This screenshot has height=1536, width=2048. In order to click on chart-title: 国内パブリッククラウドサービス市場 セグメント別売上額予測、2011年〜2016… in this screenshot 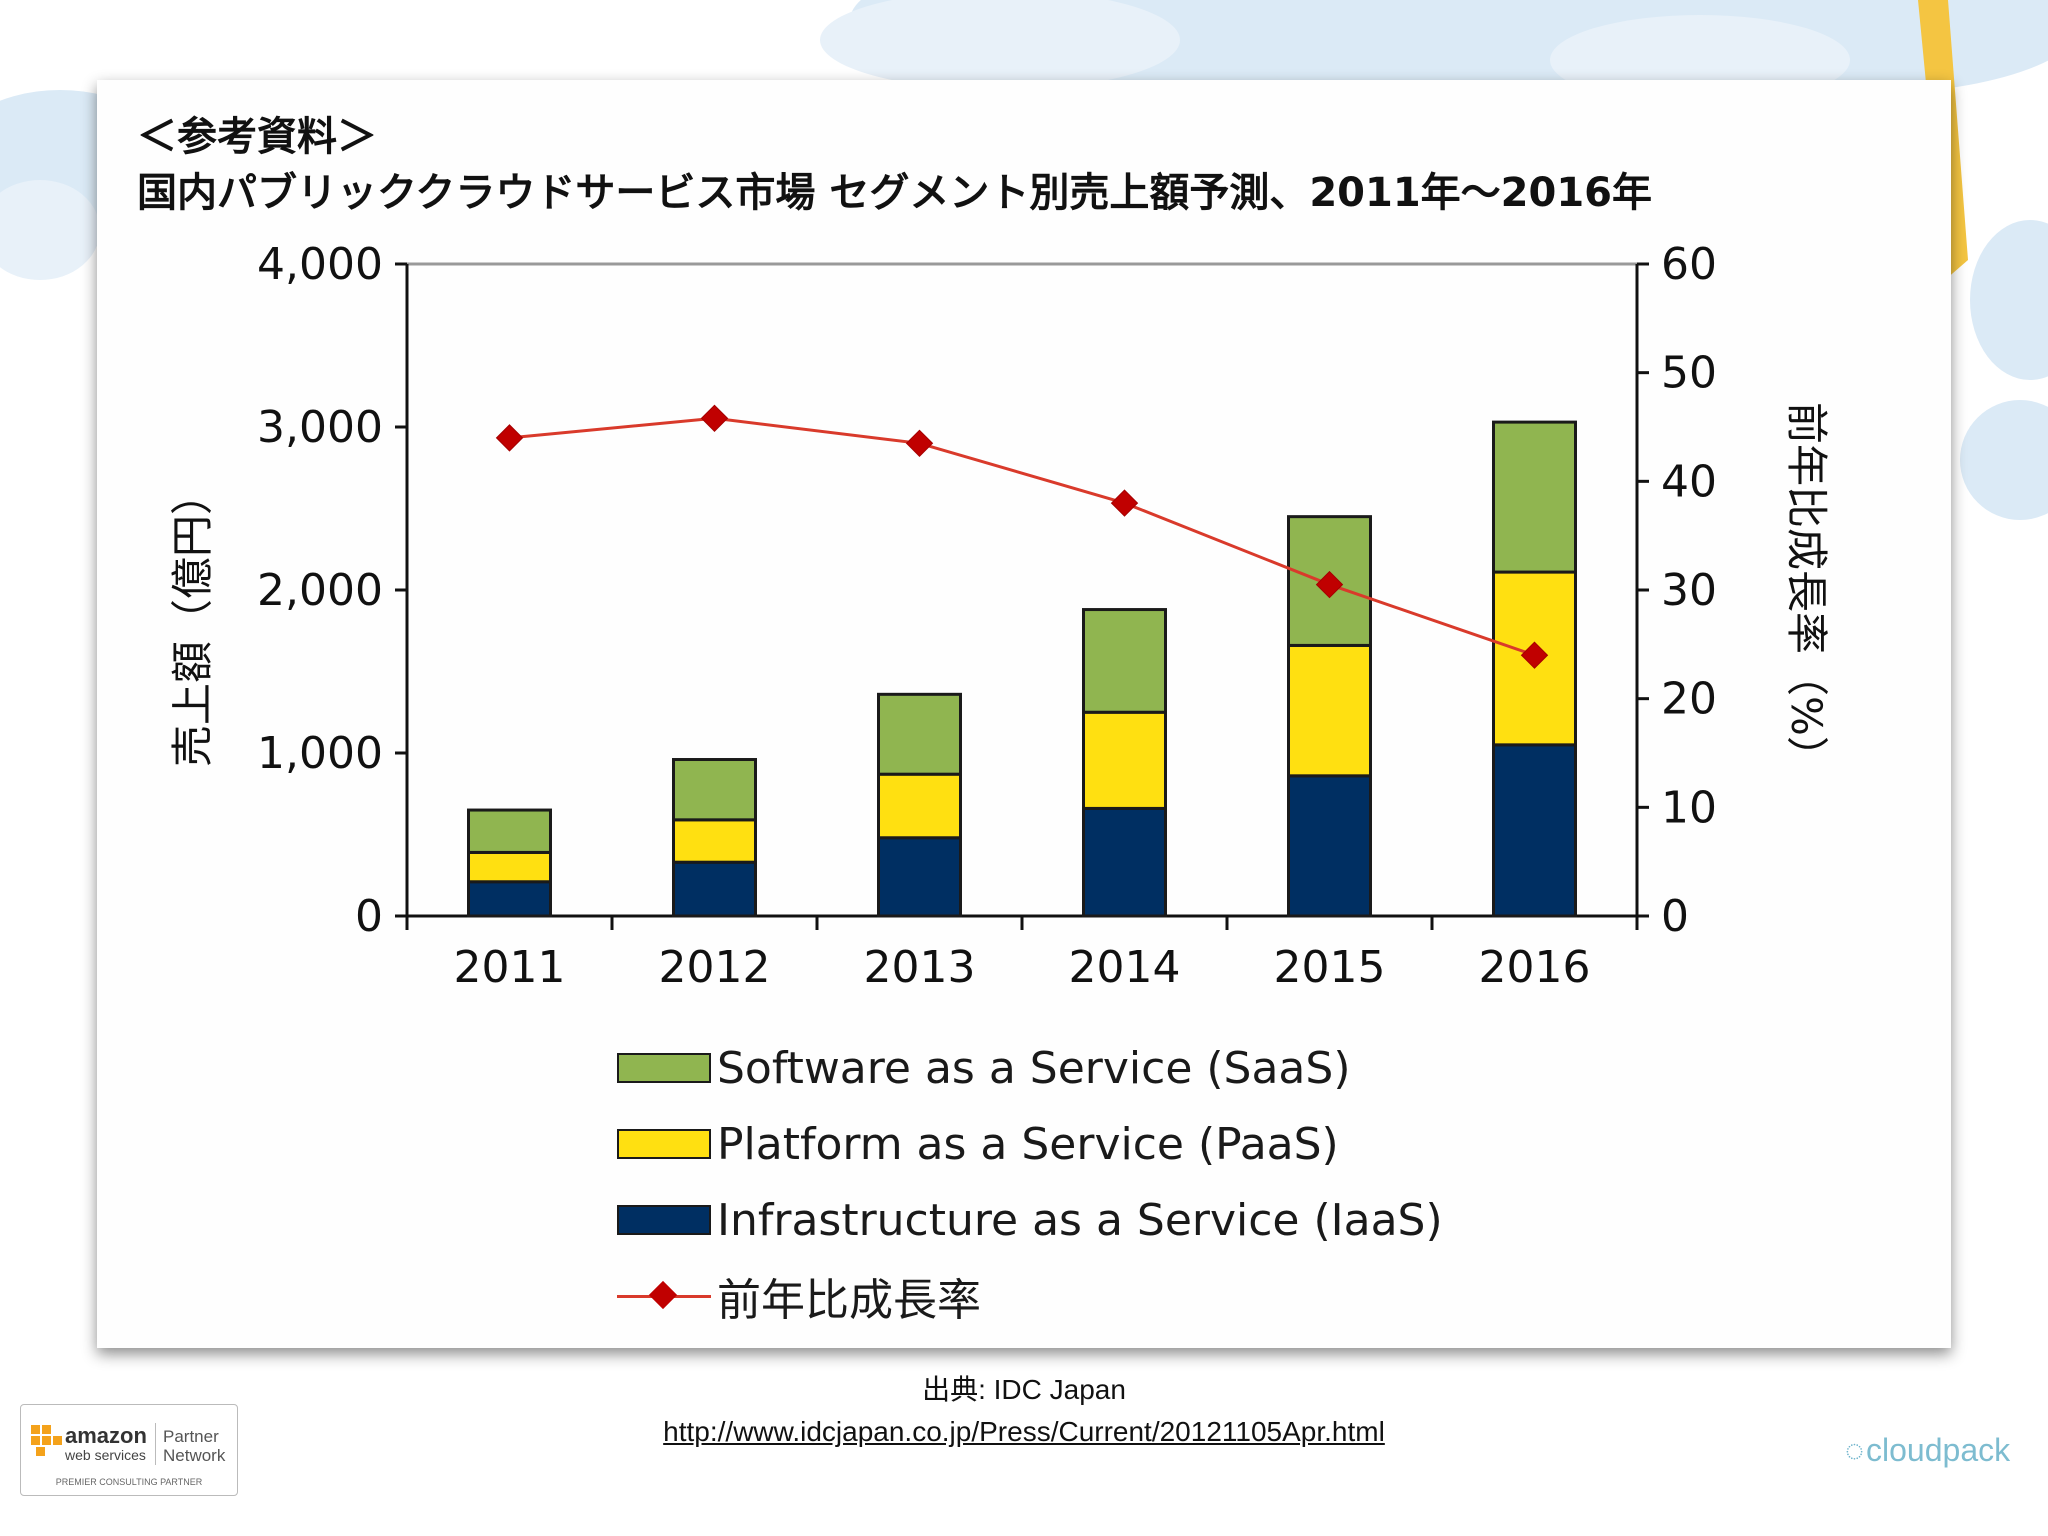, I will do `click(894, 193)`.